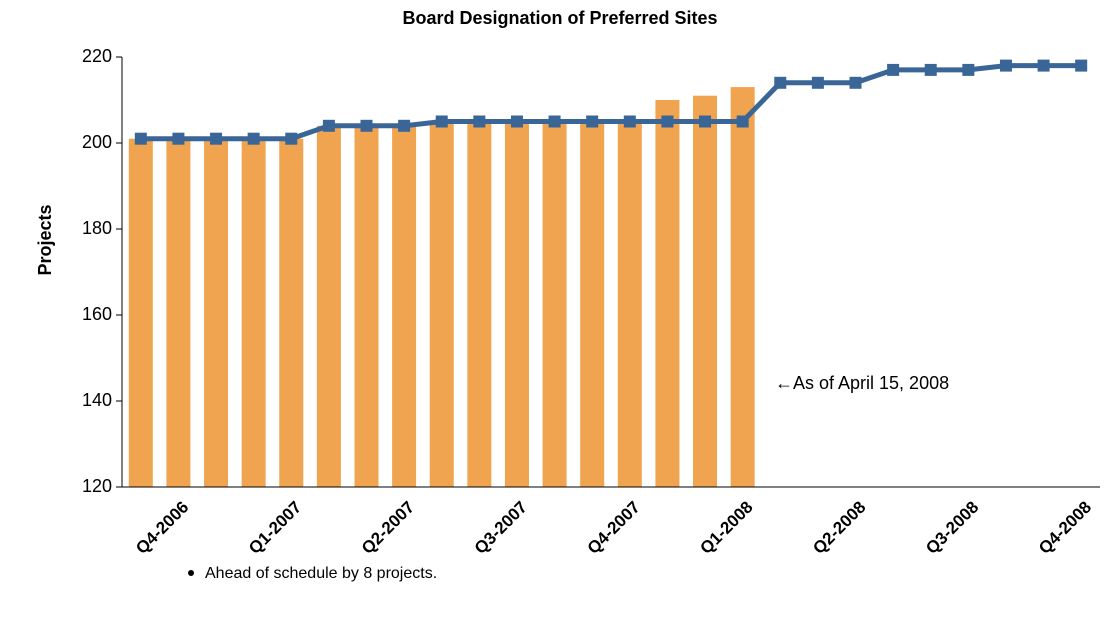 This screenshot has width=1120, height=621. What do you see at coordinates (559, 18) in the screenshot?
I see `chart-title: Board Designation of Preferred Sites` at bounding box center [559, 18].